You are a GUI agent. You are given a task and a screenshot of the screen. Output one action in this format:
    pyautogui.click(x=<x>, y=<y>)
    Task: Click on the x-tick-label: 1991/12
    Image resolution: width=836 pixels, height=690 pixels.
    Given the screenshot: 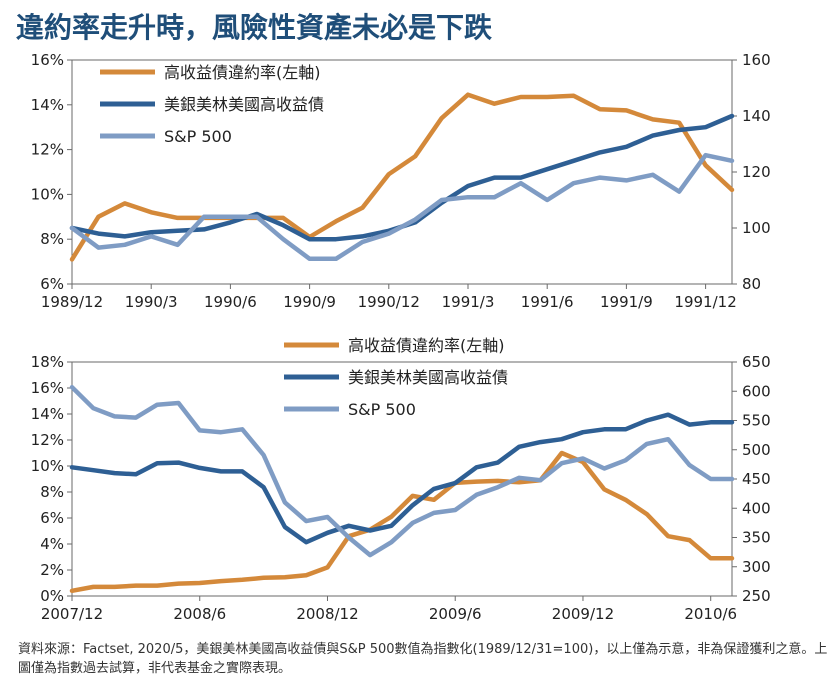 What is the action you would take?
    pyautogui.click(x=705, y=302)
    